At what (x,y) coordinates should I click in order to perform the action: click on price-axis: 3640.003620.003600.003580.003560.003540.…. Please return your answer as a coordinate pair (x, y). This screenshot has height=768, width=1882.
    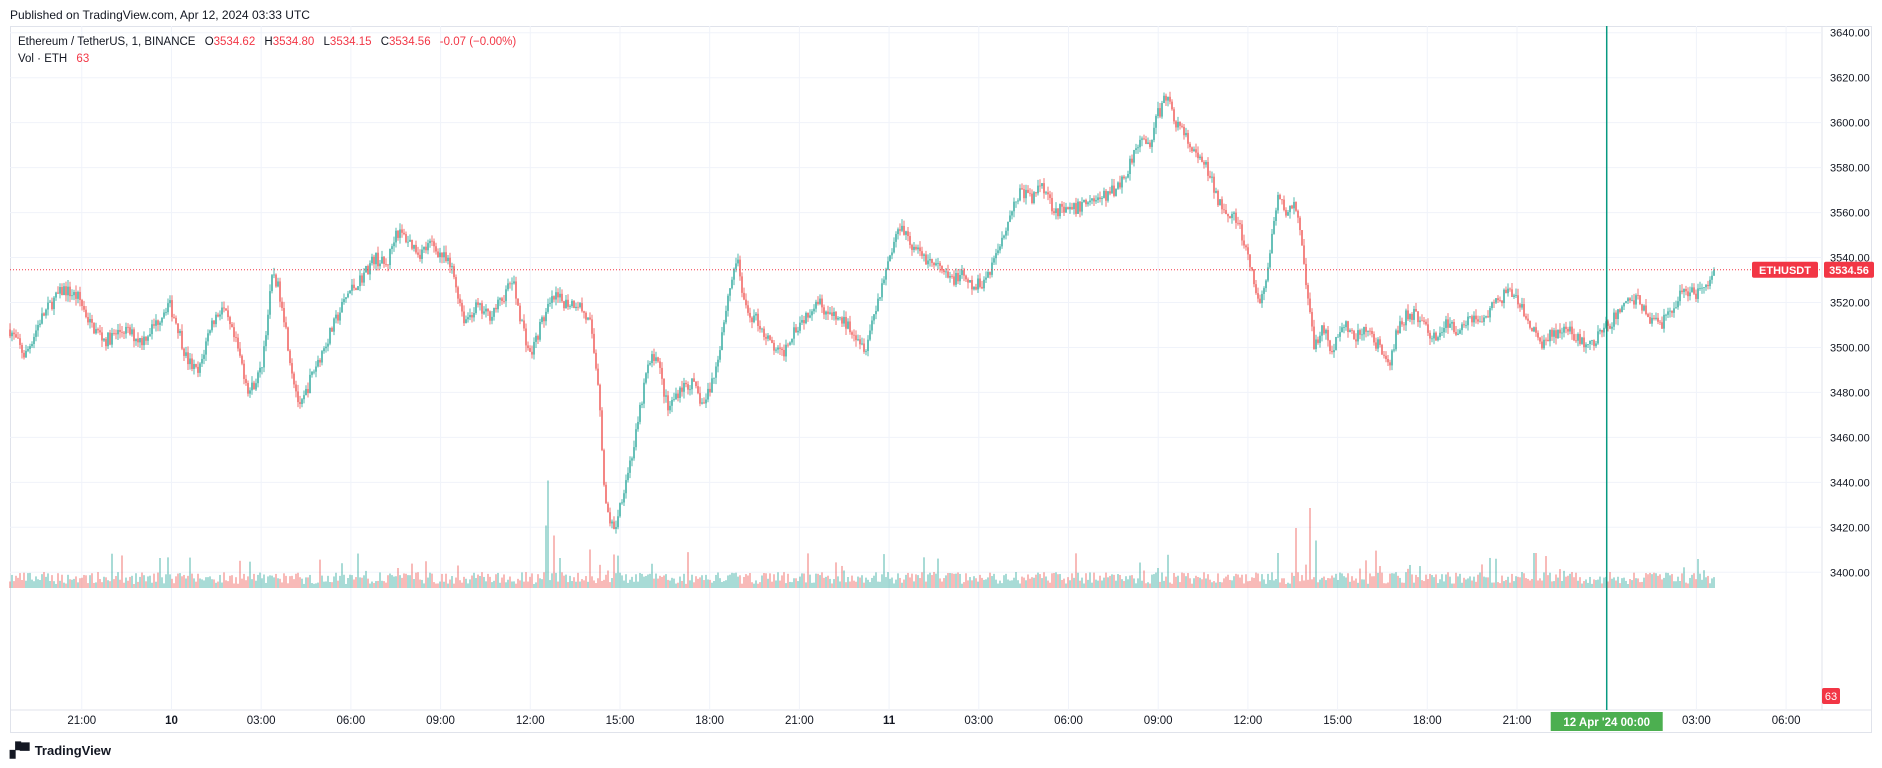
    Looking at the image, I should click on (1850, 304).